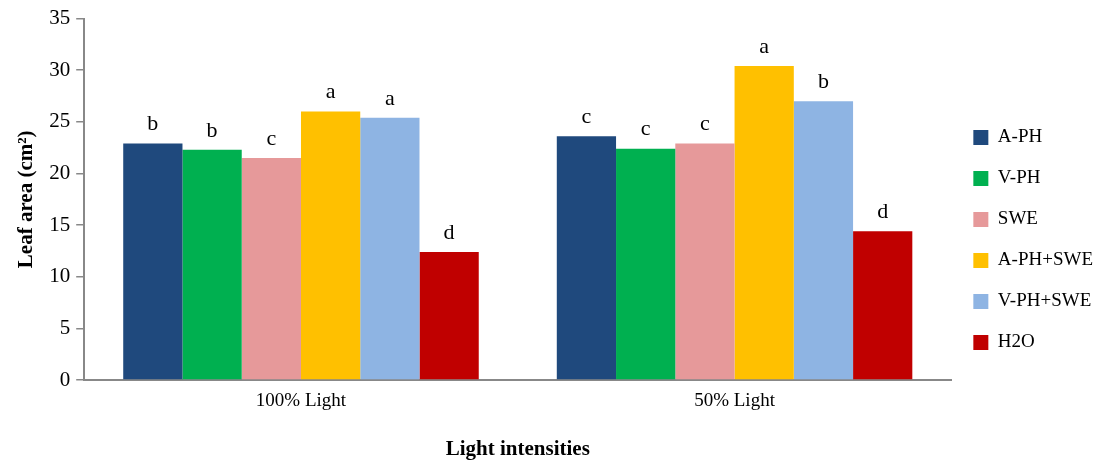  I want to click on legend-label: SWE, so click(1017, 218).